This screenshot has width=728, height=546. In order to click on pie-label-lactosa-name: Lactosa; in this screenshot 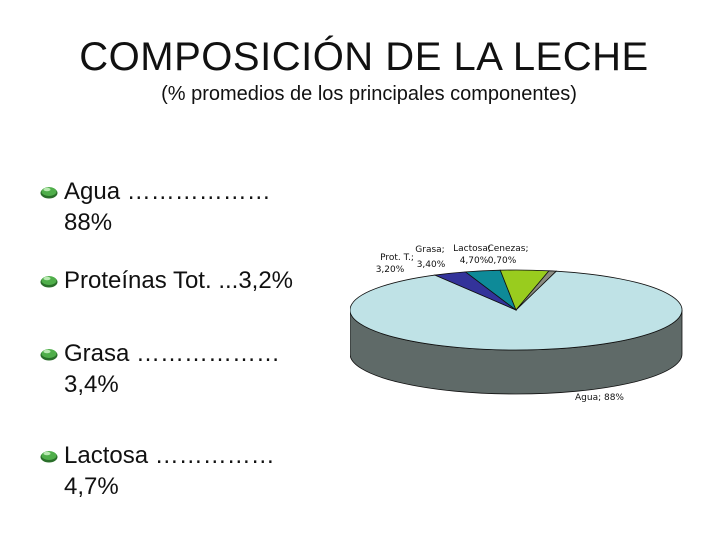, I will do `click(472, 249)`.